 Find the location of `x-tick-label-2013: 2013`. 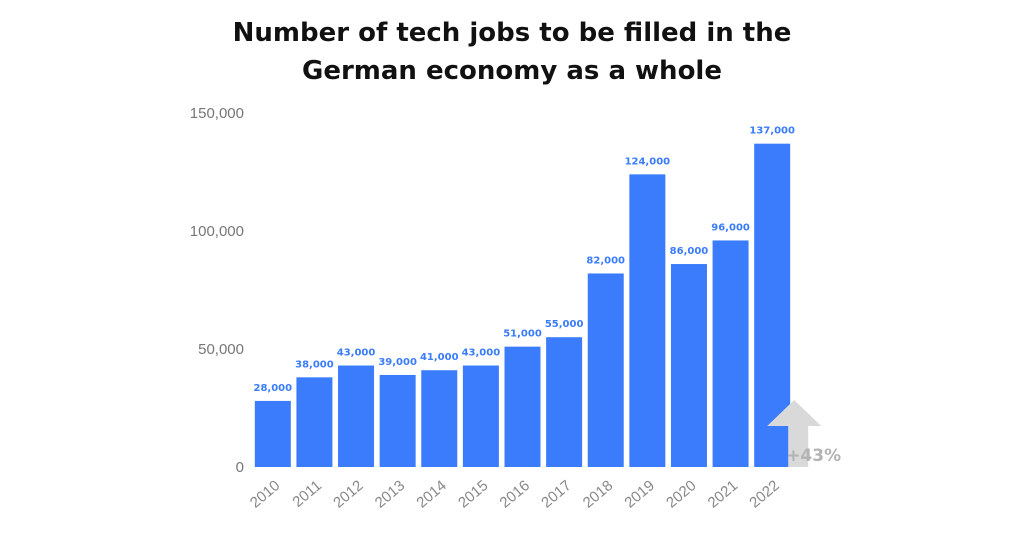

x-tick-label-2013: 2013 is located at coordinates (390, 494).